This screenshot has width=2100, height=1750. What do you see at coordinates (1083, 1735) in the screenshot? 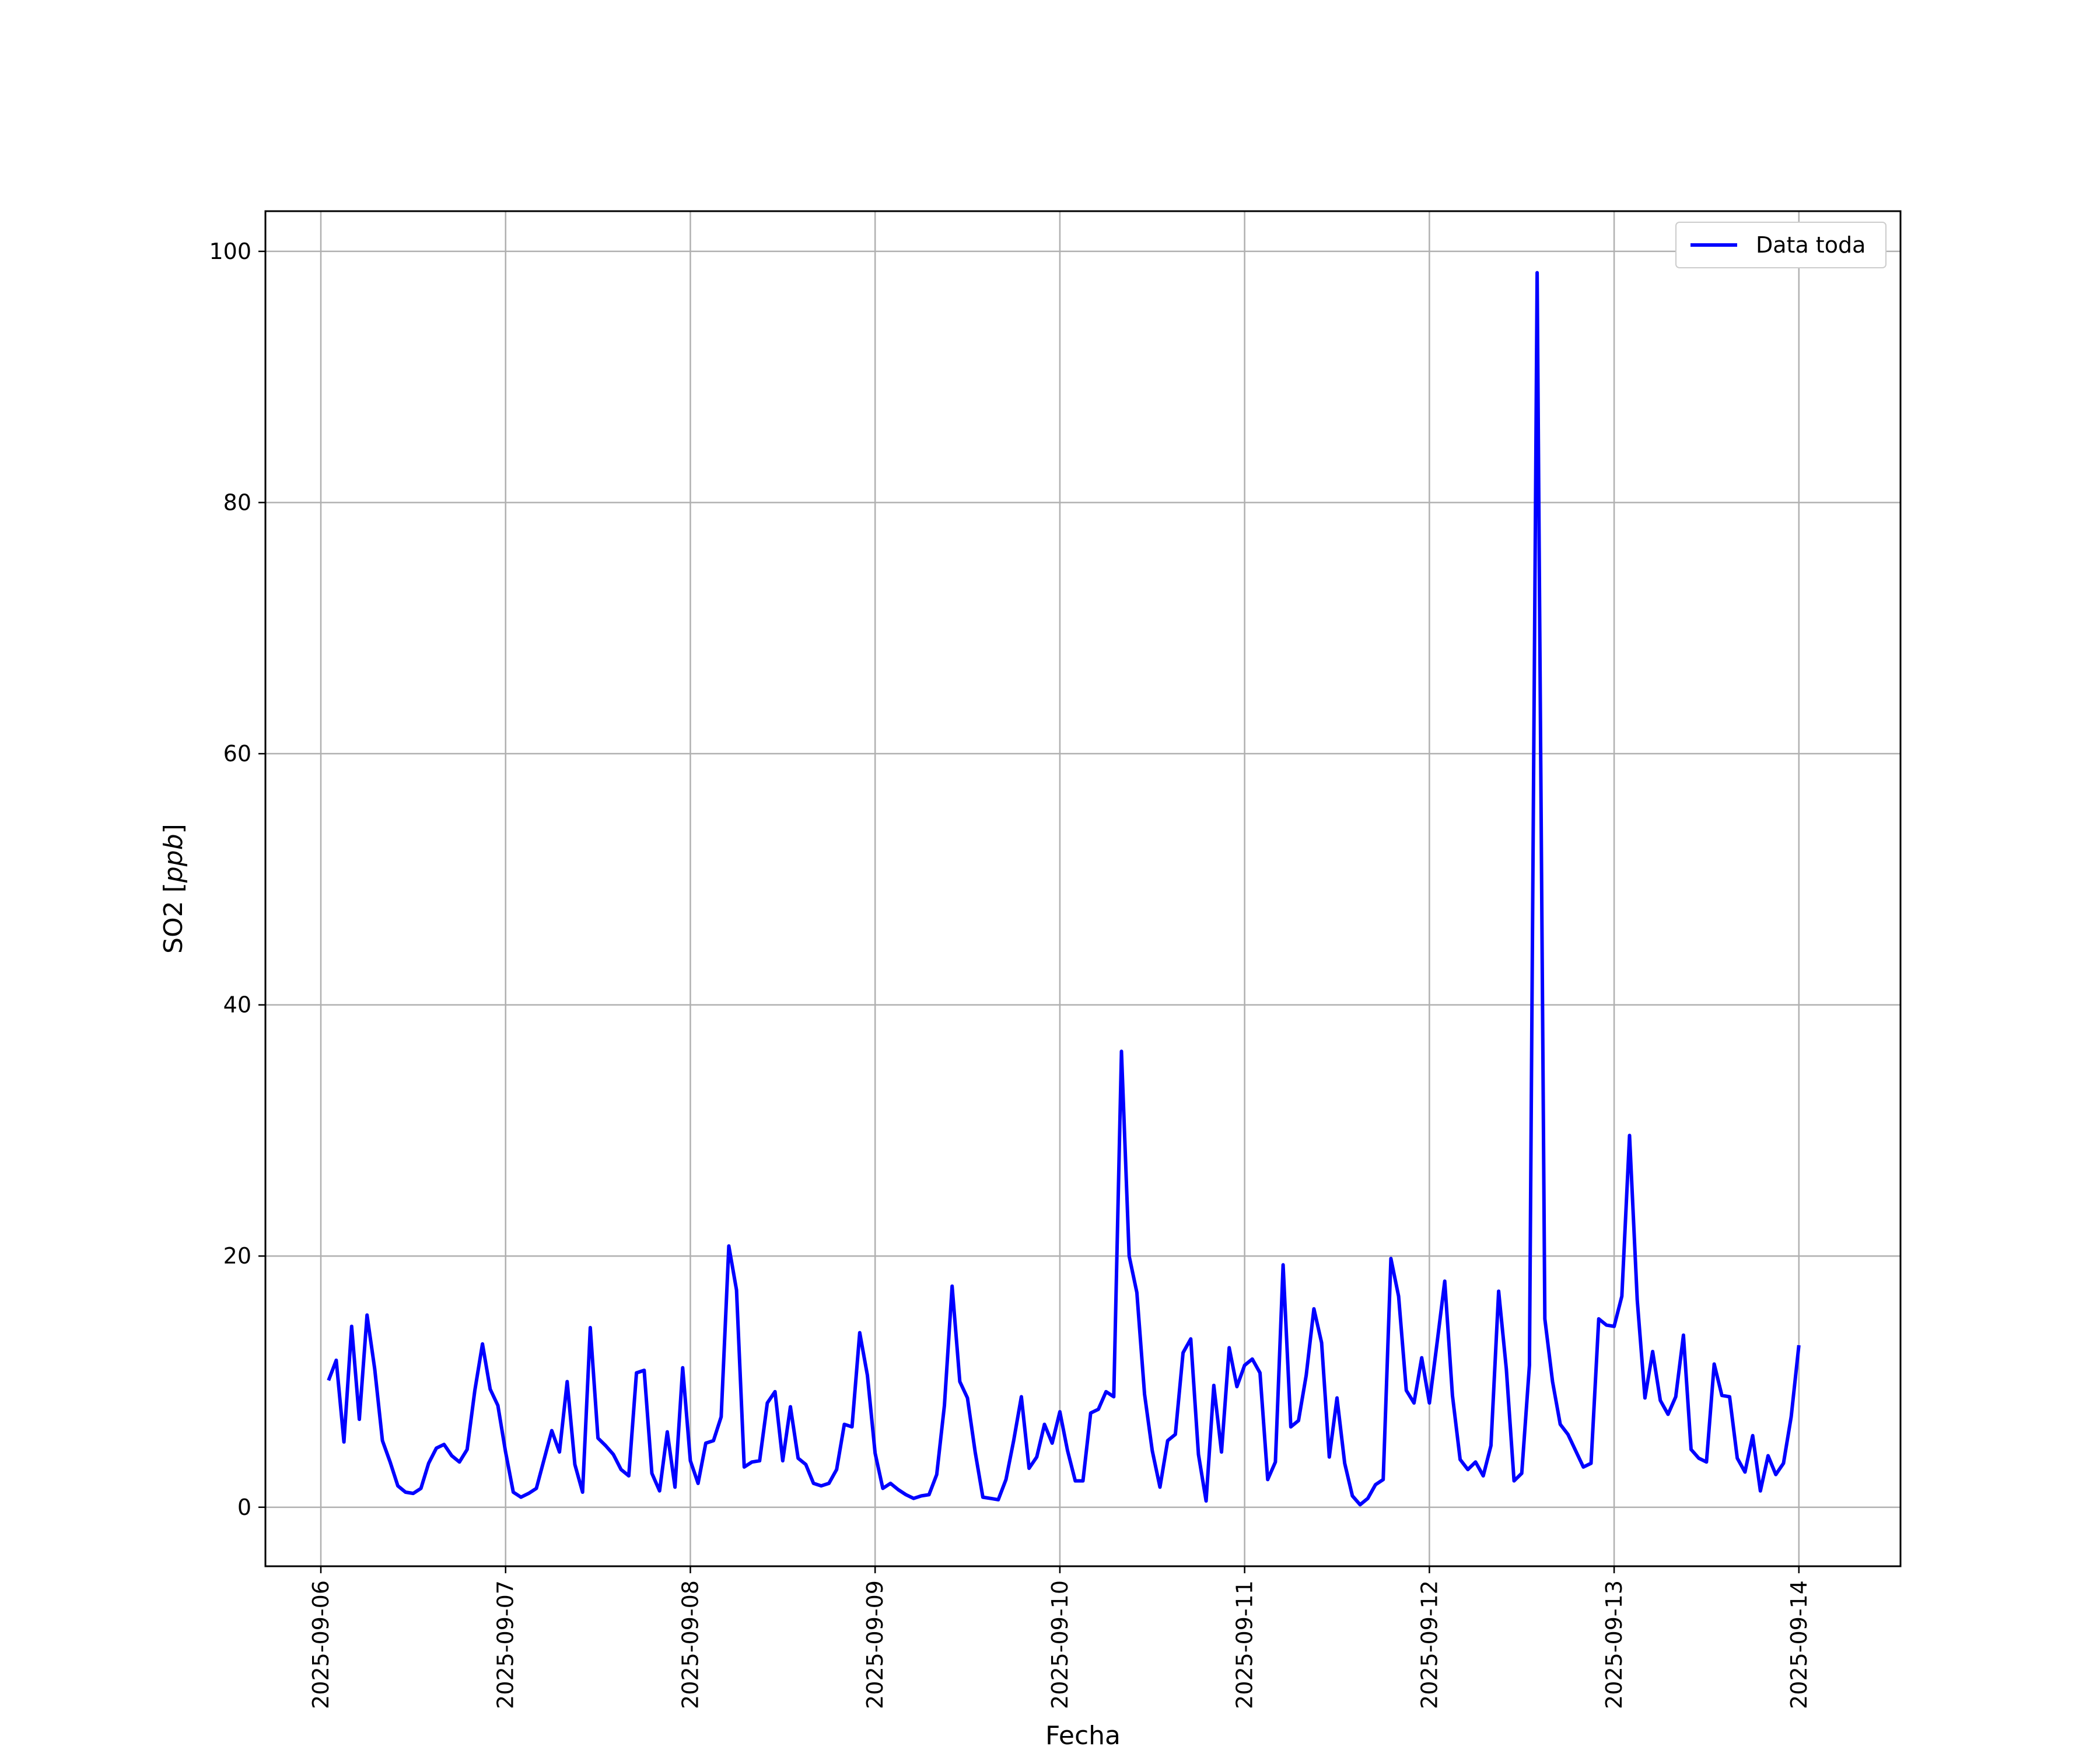
I see `x-axis-label: Fecha` at bounding box center [1083, 1735].